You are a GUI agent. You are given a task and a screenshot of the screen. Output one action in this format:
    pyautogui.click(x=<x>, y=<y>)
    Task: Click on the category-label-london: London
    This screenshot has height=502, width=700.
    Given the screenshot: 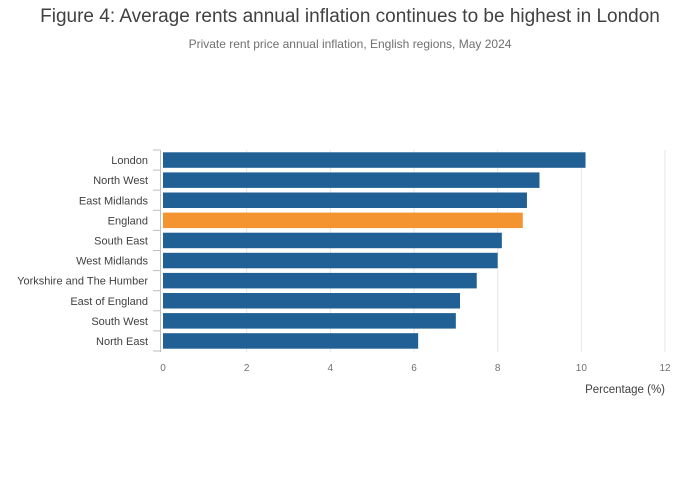 What is the action you would take?
    pyautogui.click(x=129, y=161)
    